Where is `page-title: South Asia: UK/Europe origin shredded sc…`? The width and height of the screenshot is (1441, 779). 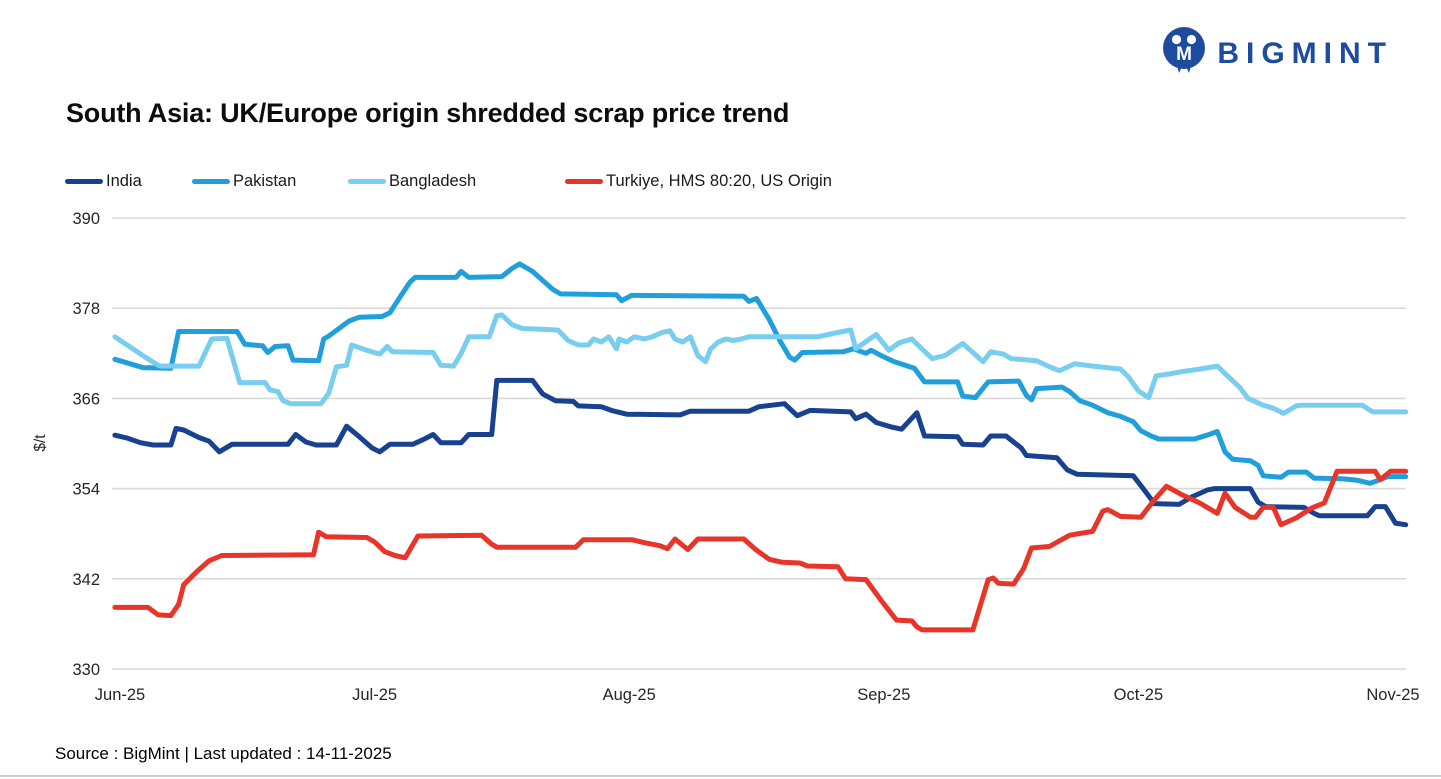
page-title: South Asia: UK/Europe origin shredded sc… is located at coordinates (428, 113).